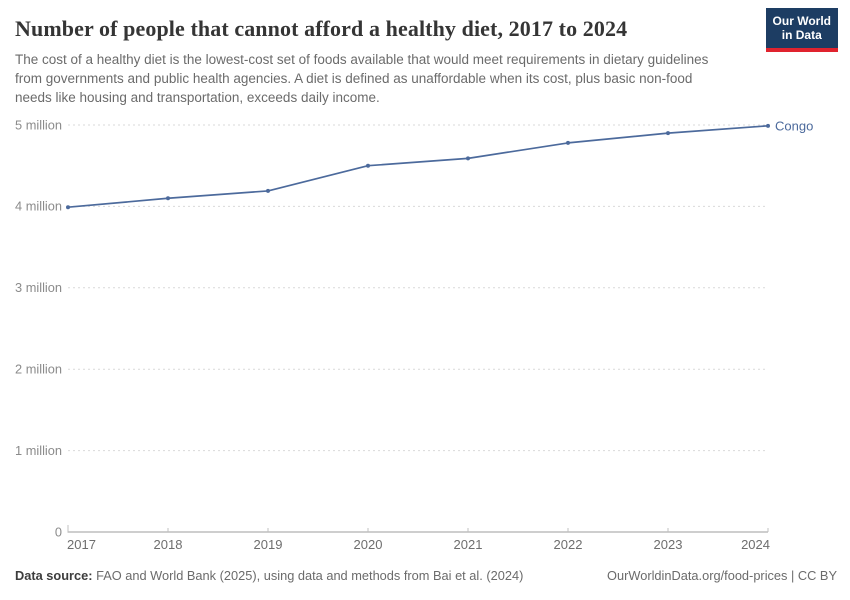 The height and width of the screenshot is (600, 850). Describe the element at coordinates (801, 35) in the screenshot. I see `logo-line2: in Data` at that location.